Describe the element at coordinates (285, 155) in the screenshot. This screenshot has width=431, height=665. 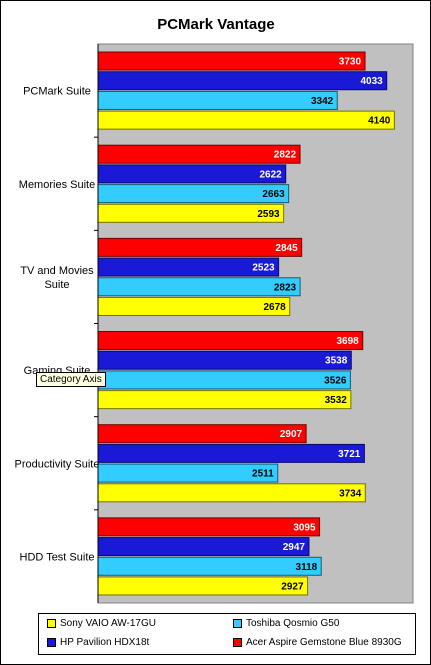
I see `data-label: 2822` at that location.